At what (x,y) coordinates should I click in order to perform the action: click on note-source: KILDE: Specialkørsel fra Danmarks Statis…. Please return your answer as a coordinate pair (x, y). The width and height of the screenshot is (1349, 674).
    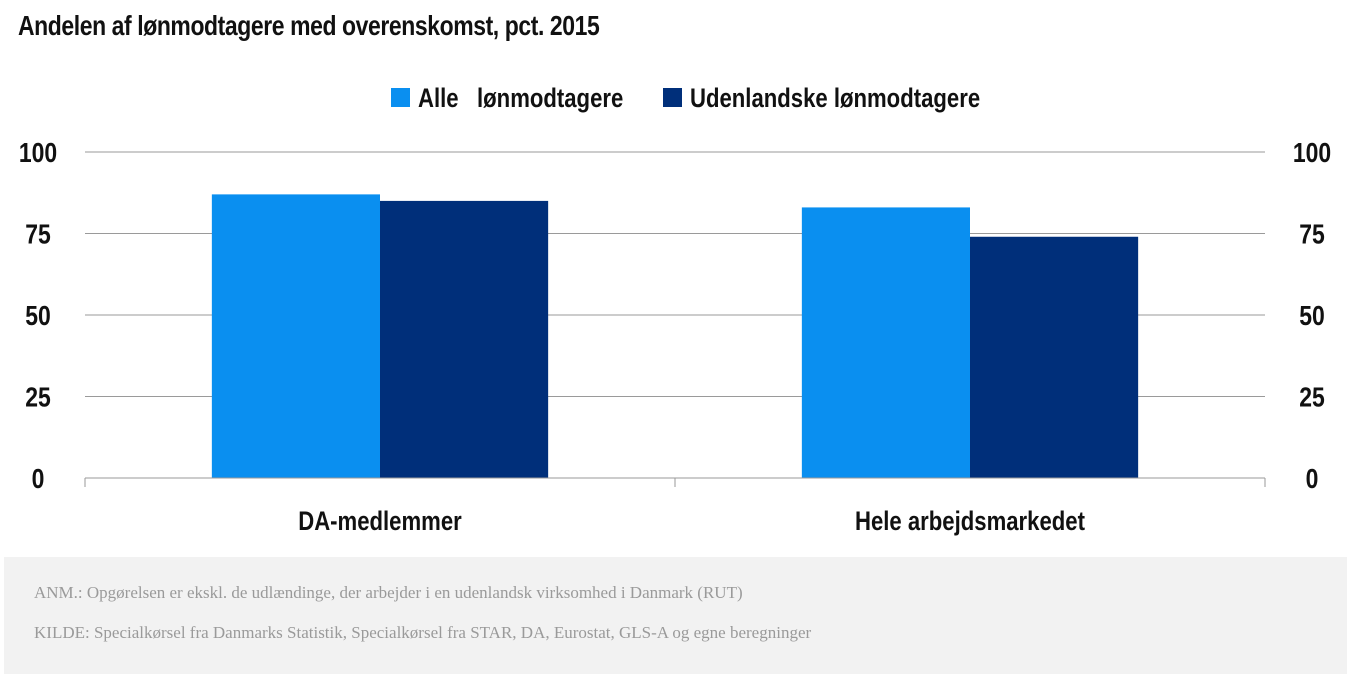
    Looking at the image, I should click on (423, 632).